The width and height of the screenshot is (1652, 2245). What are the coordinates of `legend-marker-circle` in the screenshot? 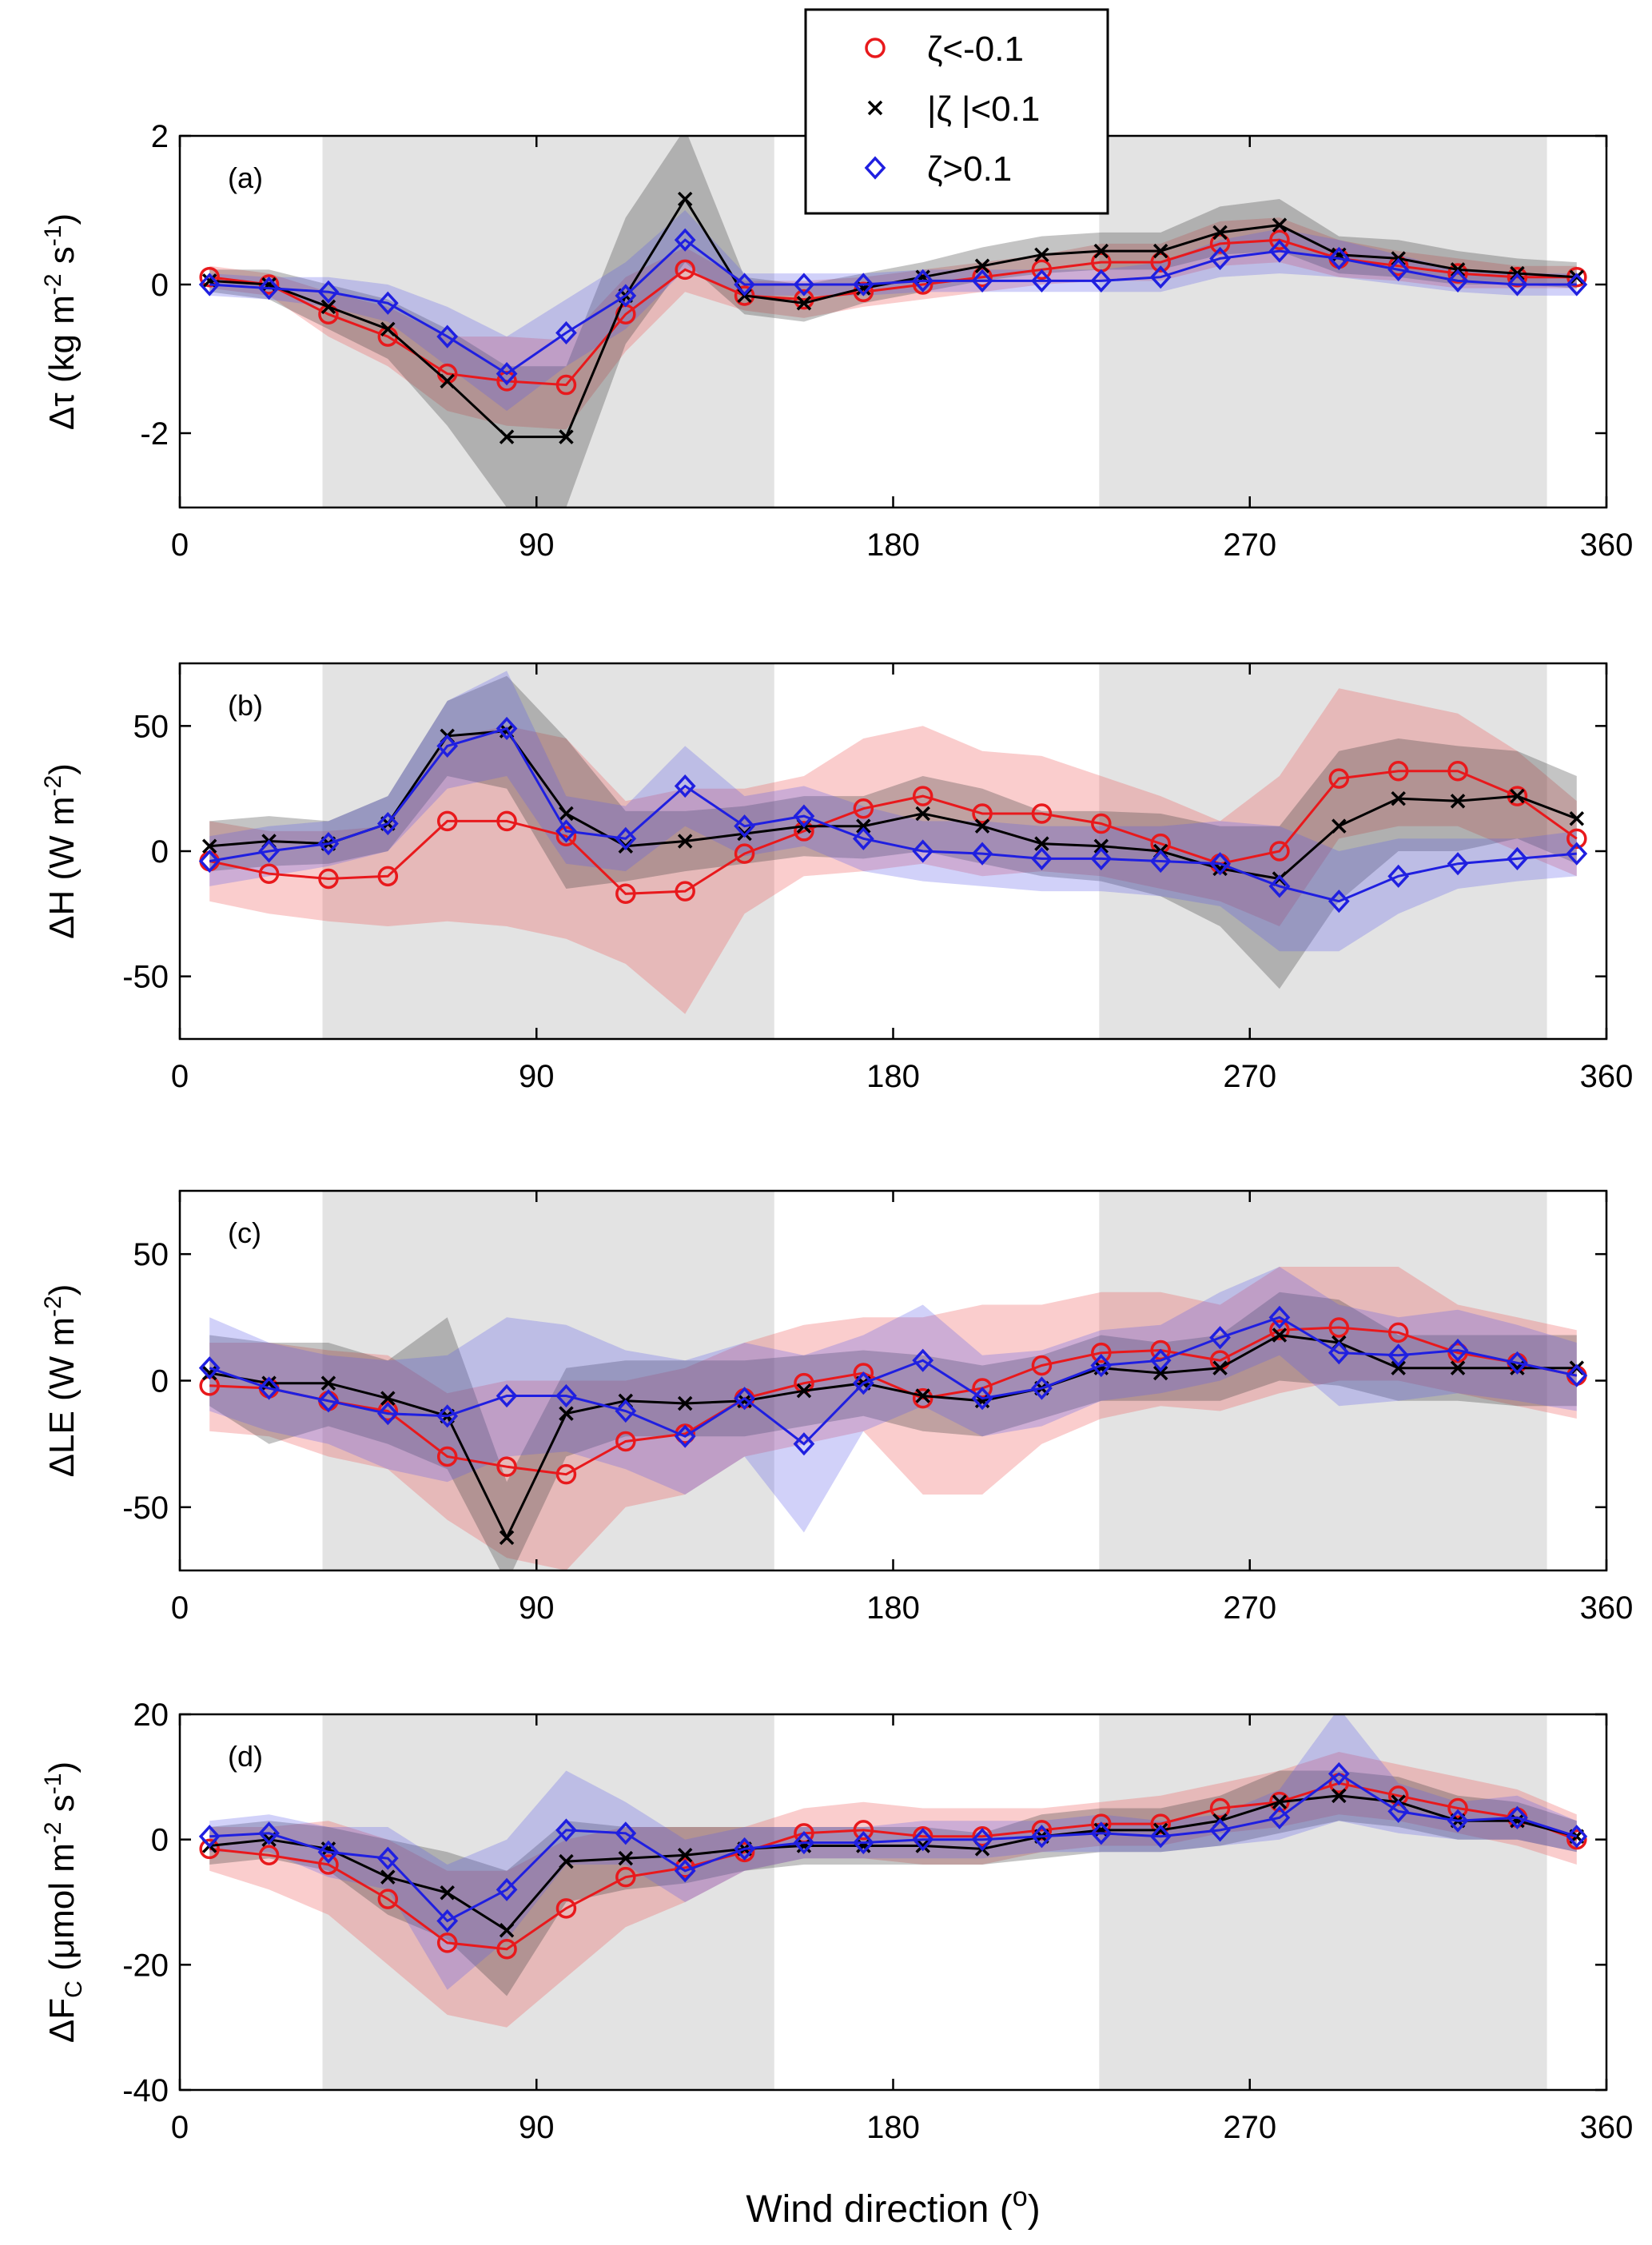 It's located at (875, 48).